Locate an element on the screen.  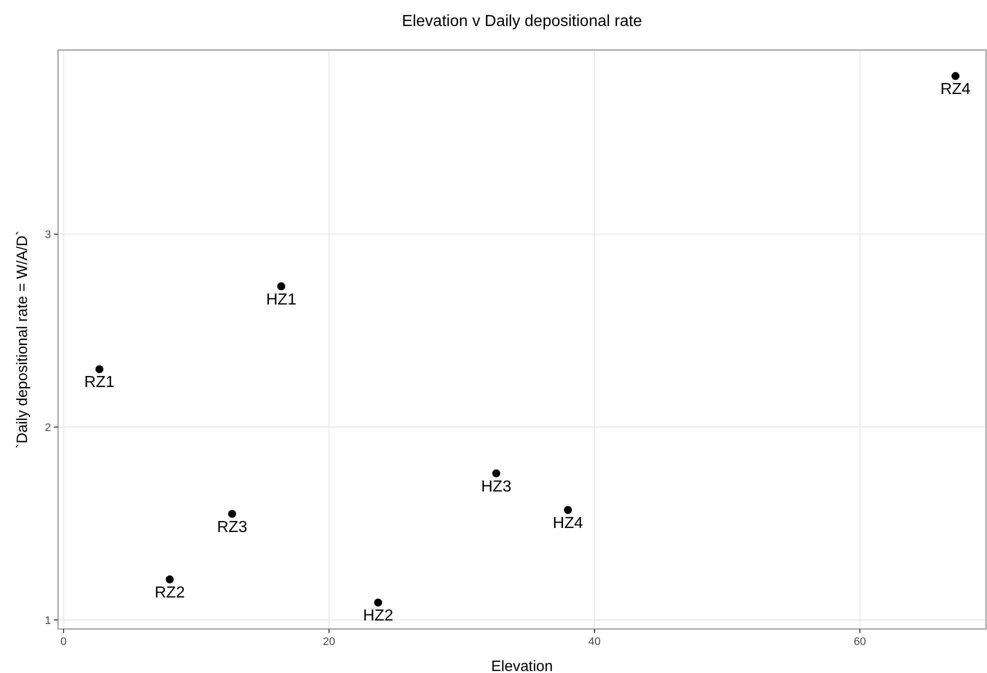
x-tick-label: 20 is located at coordinates (329, 642).